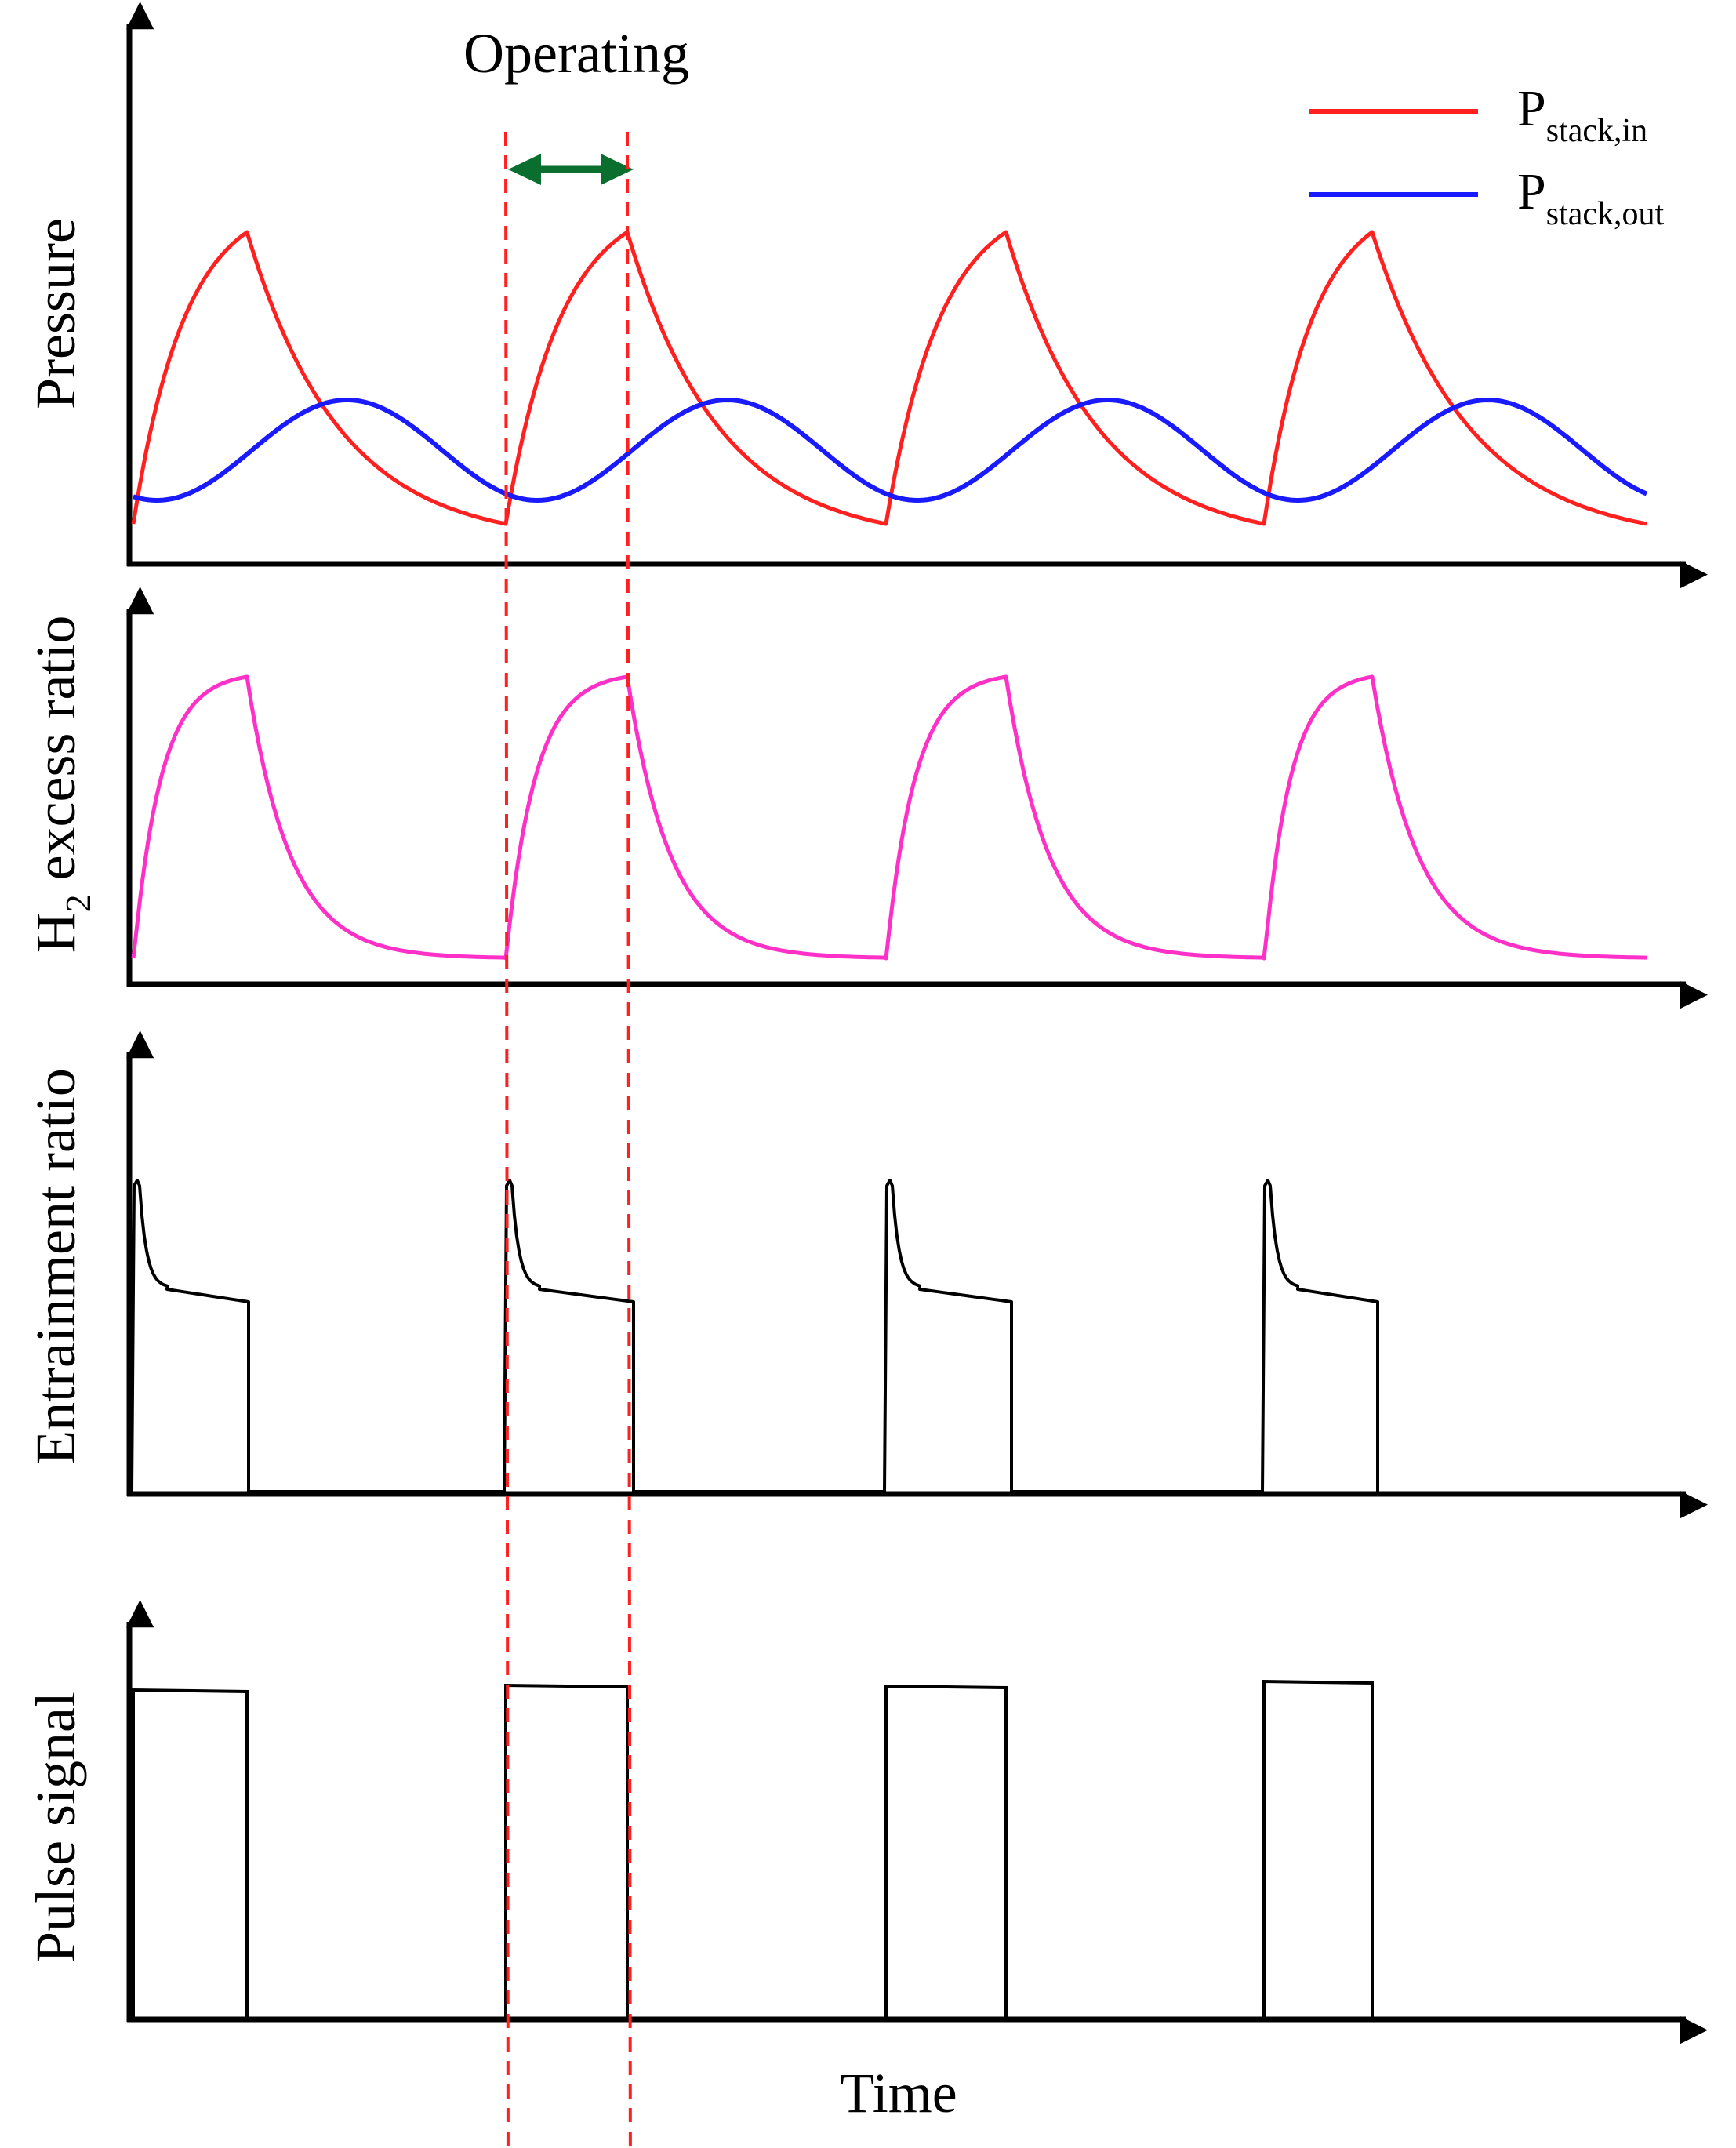  Describe the element at coordinates (576, 53) in the screenshot. I see `operating-title: Operating` at that location.